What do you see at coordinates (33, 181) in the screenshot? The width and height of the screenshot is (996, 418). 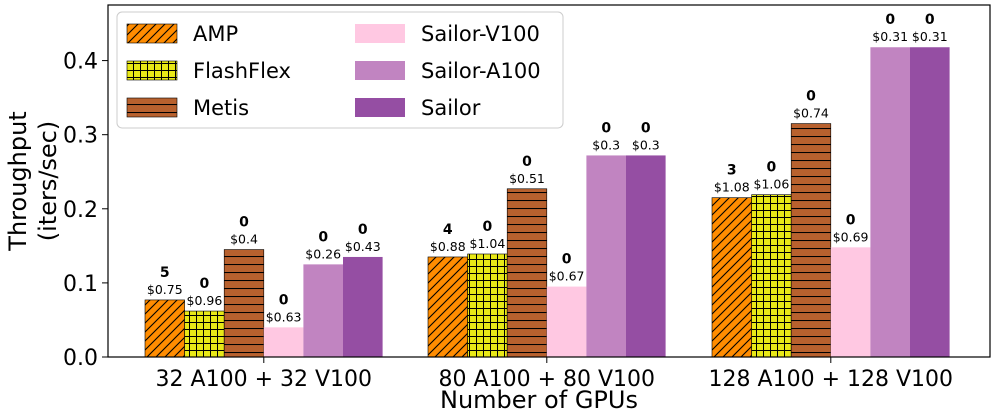 I see `y-axis-label: Throughput(iters/sec)` at bounding box center [33, 181].